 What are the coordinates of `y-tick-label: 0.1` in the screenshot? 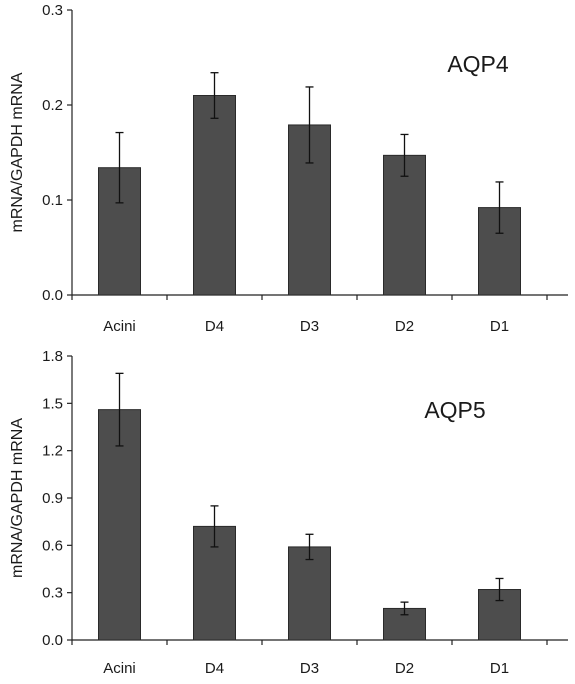 It's located at (52, 200).